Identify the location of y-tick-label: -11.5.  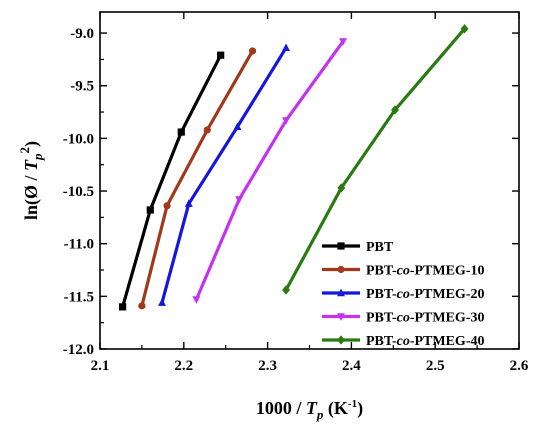
(79, 297).